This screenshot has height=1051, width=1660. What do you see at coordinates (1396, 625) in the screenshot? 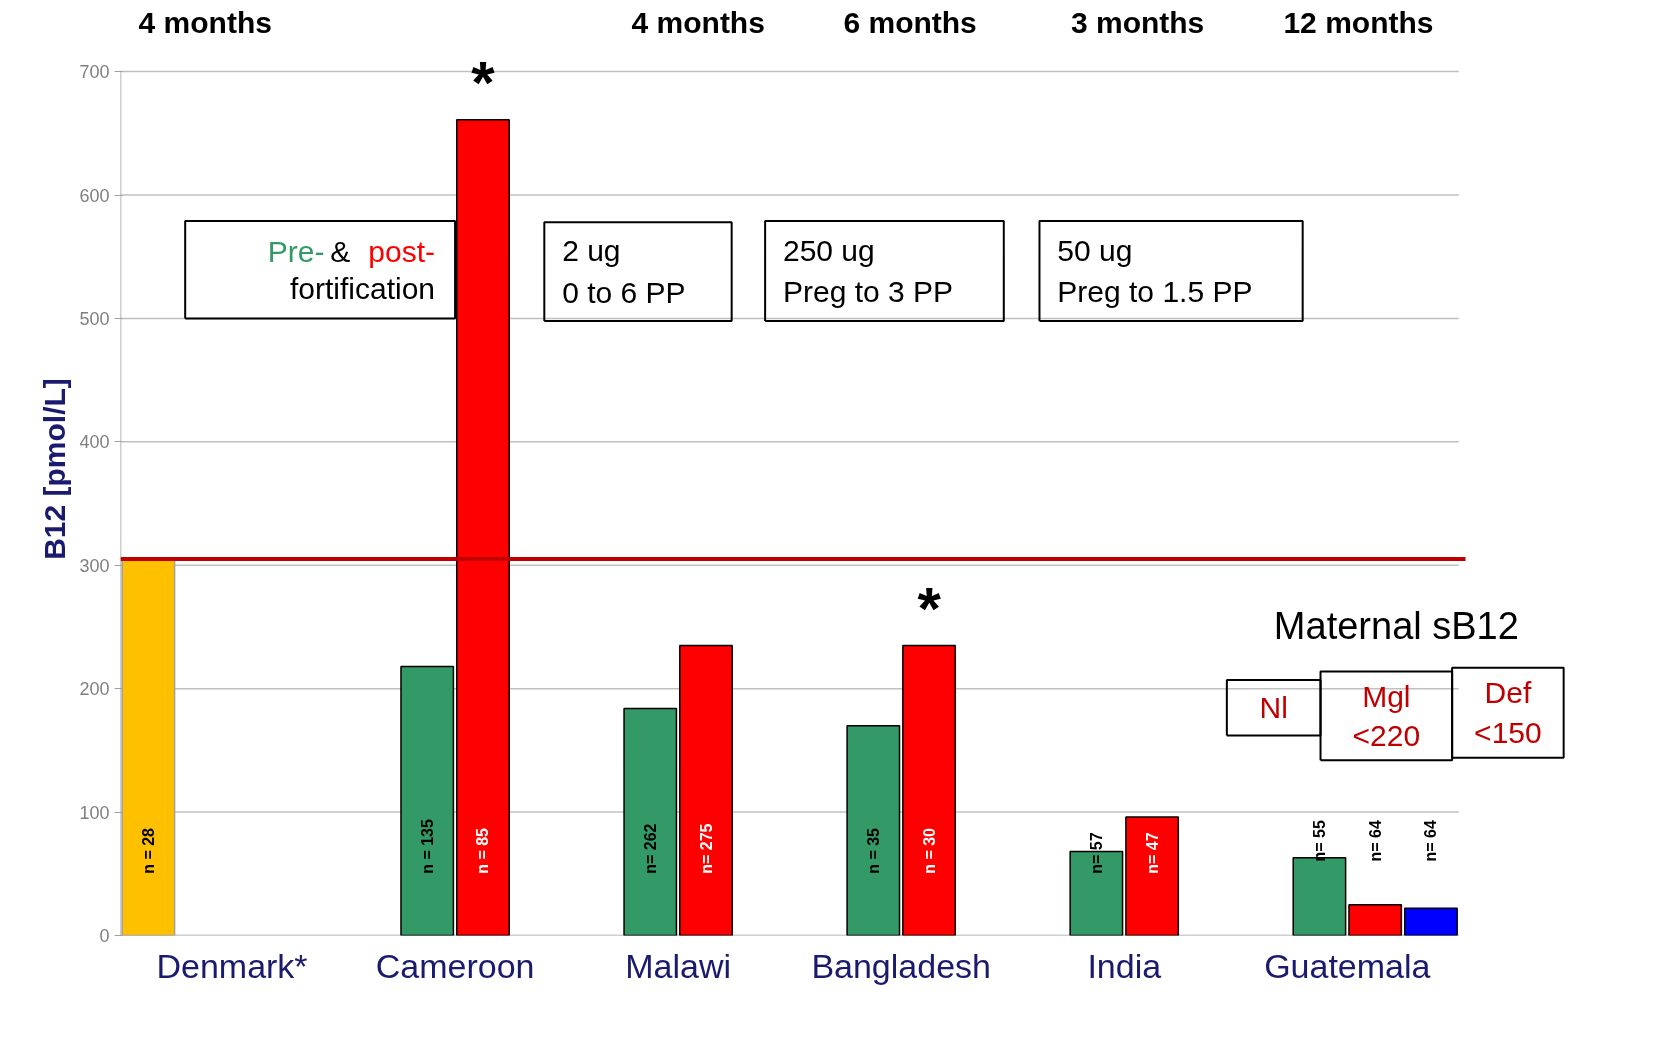
I see `annotation: Maternal sB12` at bounding box center [1396, 625].